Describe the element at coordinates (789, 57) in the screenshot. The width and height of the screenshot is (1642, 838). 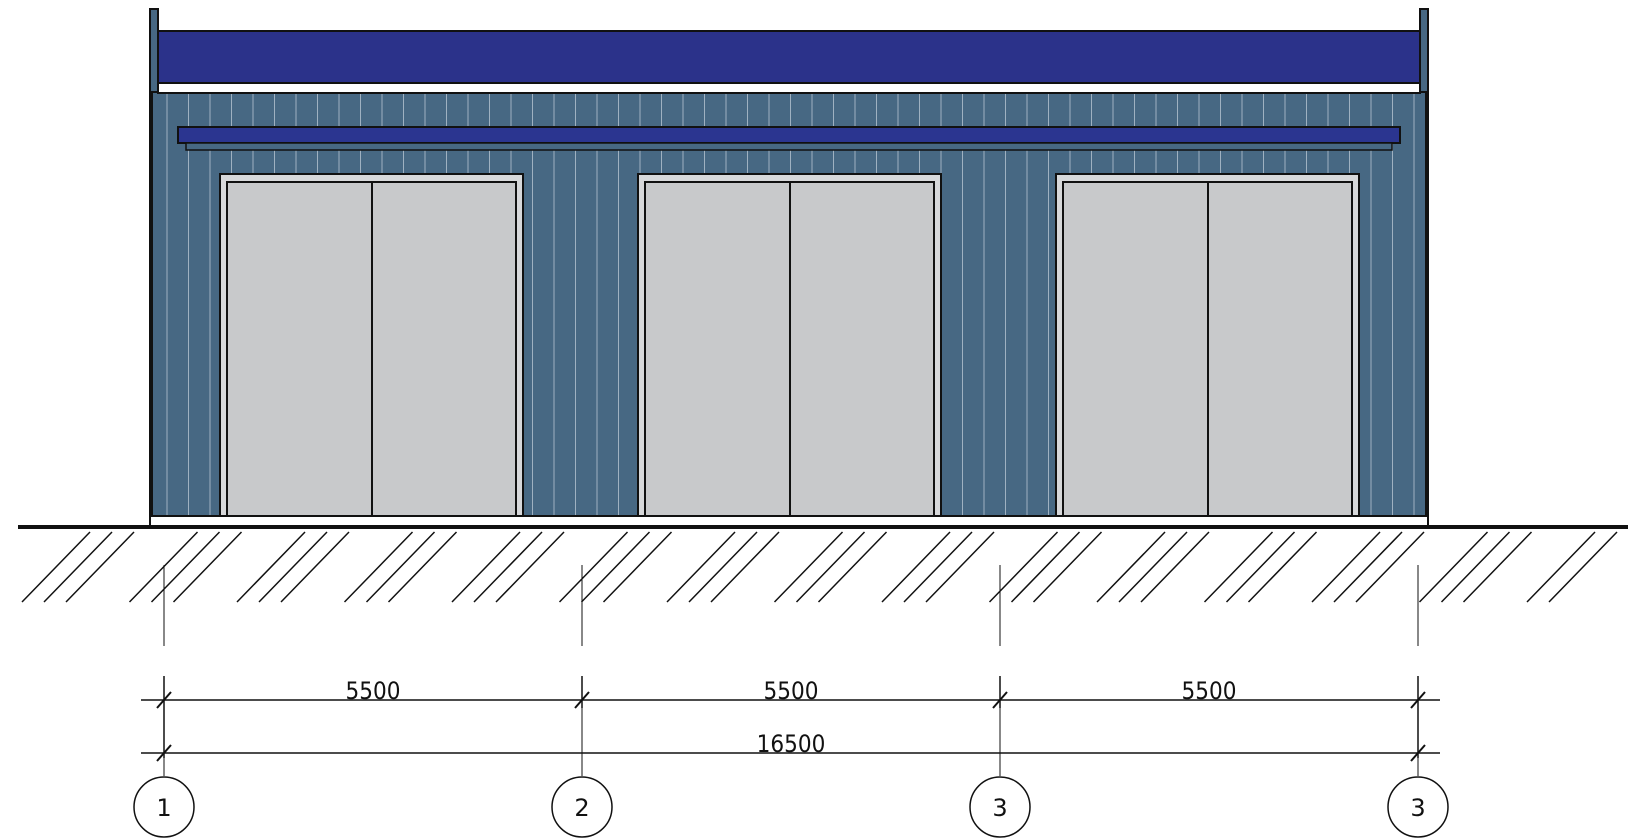
I see `parapet-band` at that location.